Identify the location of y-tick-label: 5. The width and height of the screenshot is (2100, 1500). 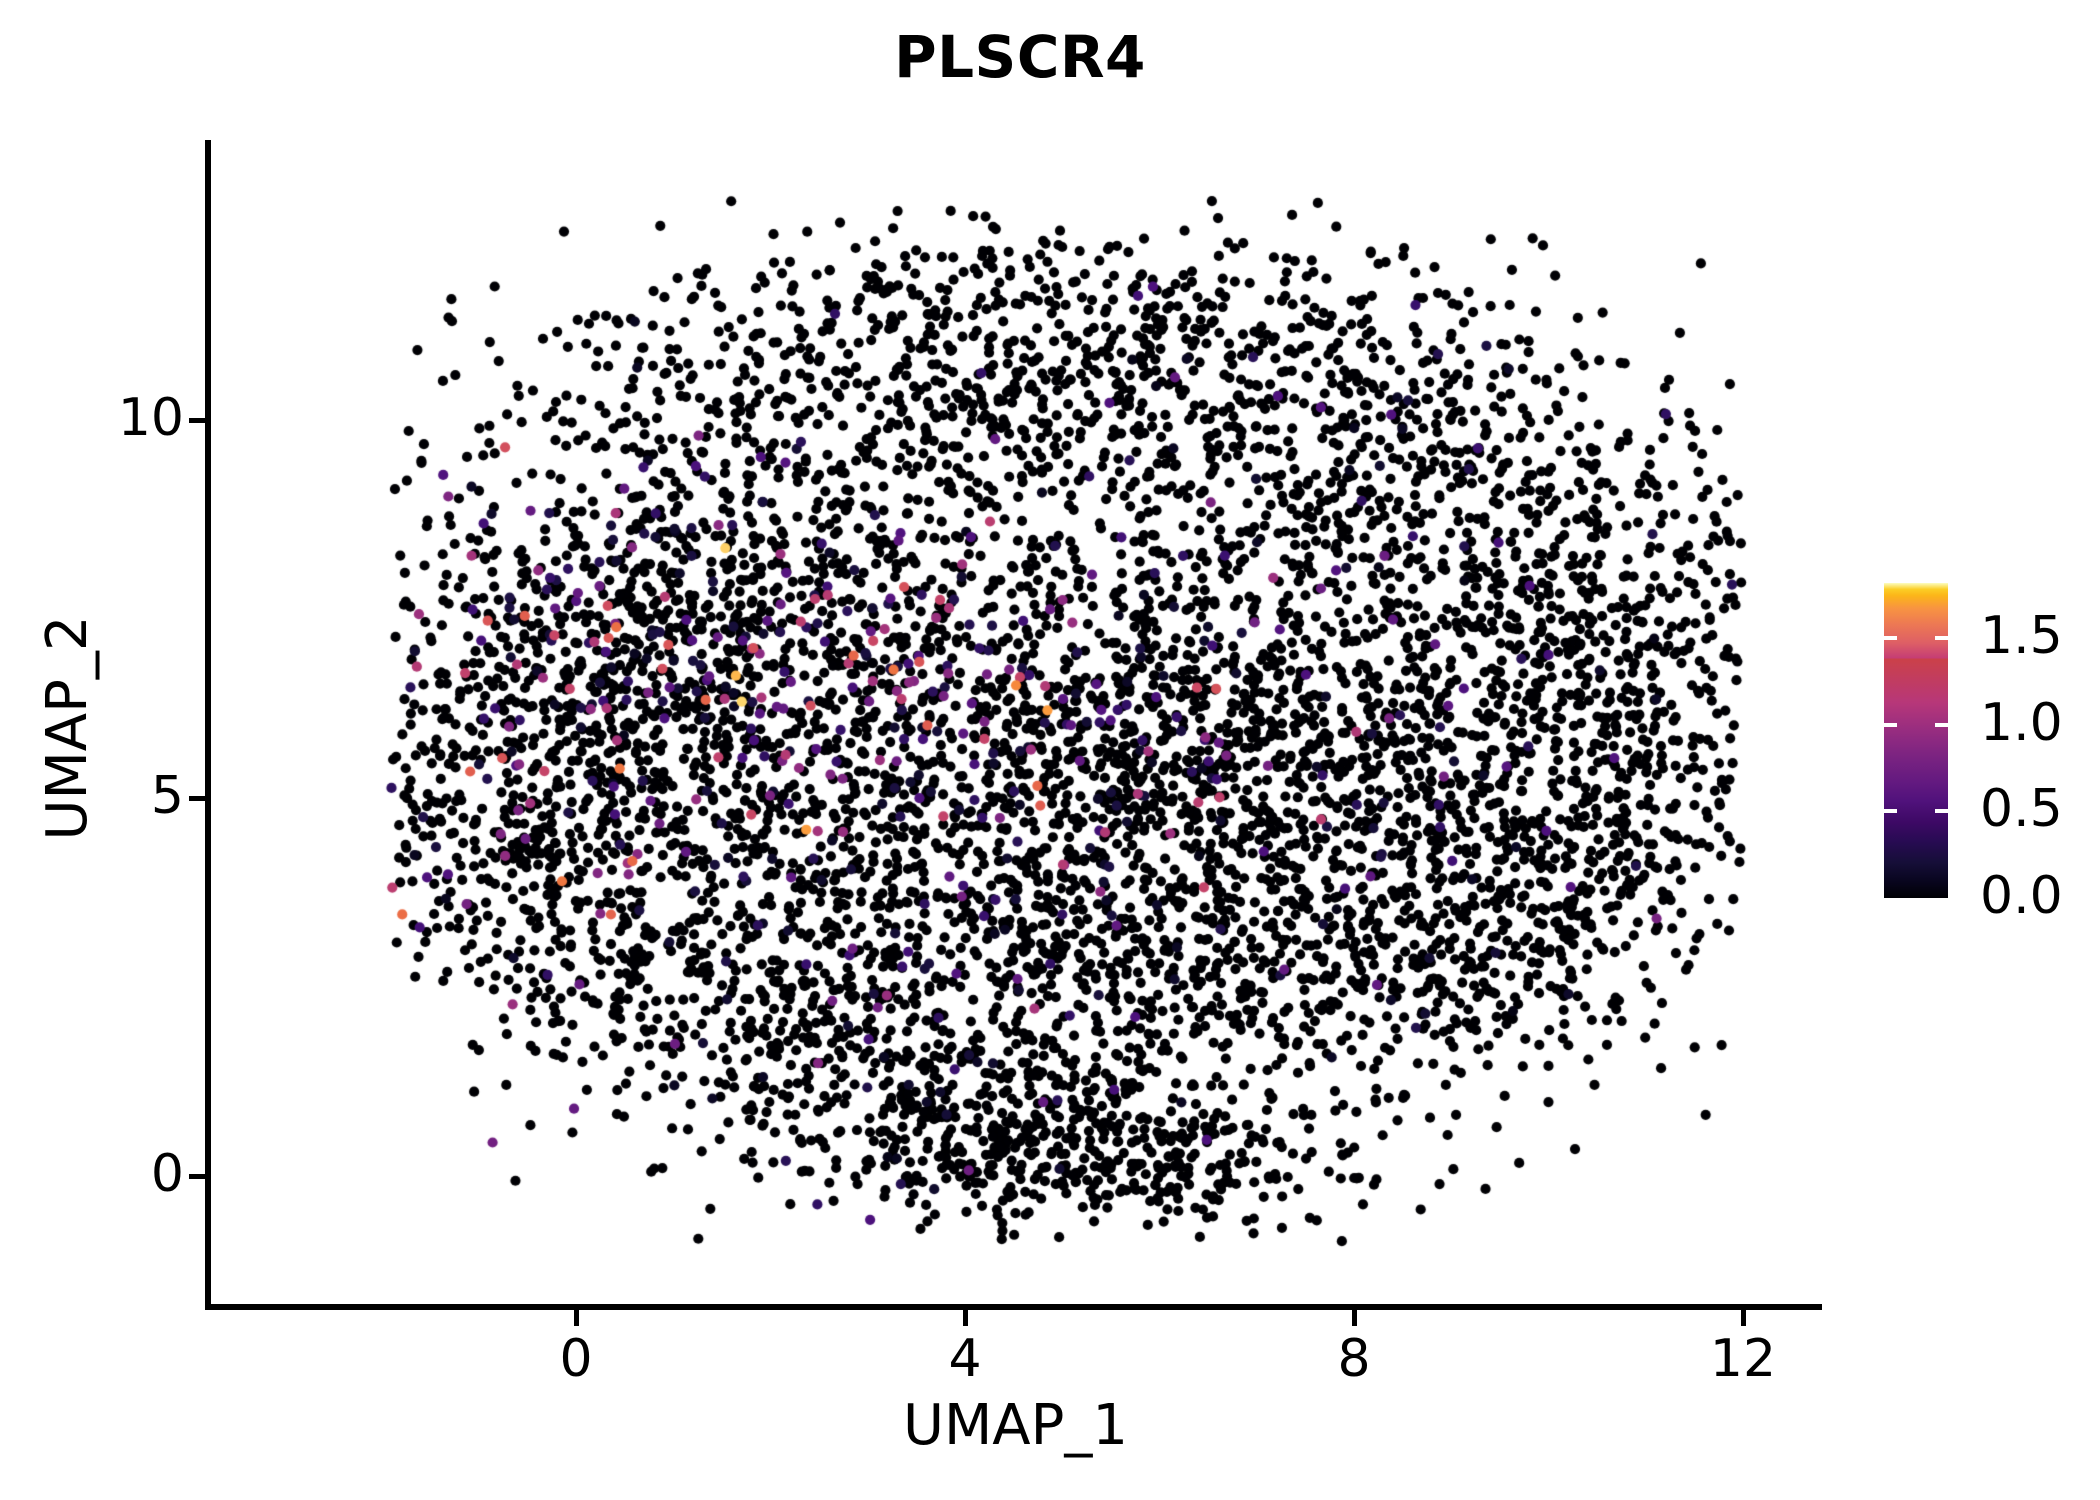
(167, 796).